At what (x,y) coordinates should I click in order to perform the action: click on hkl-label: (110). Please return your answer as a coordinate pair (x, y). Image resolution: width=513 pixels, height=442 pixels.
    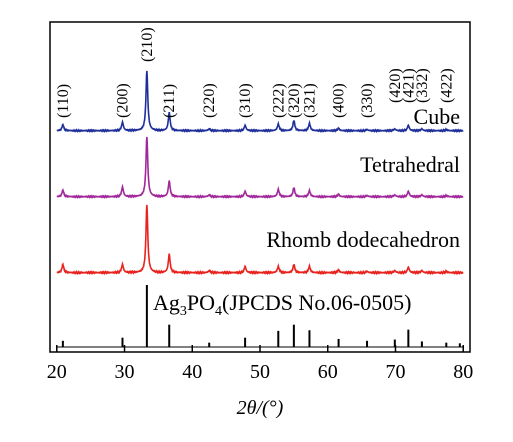
    Looking at the image, I should click on (63, 101).